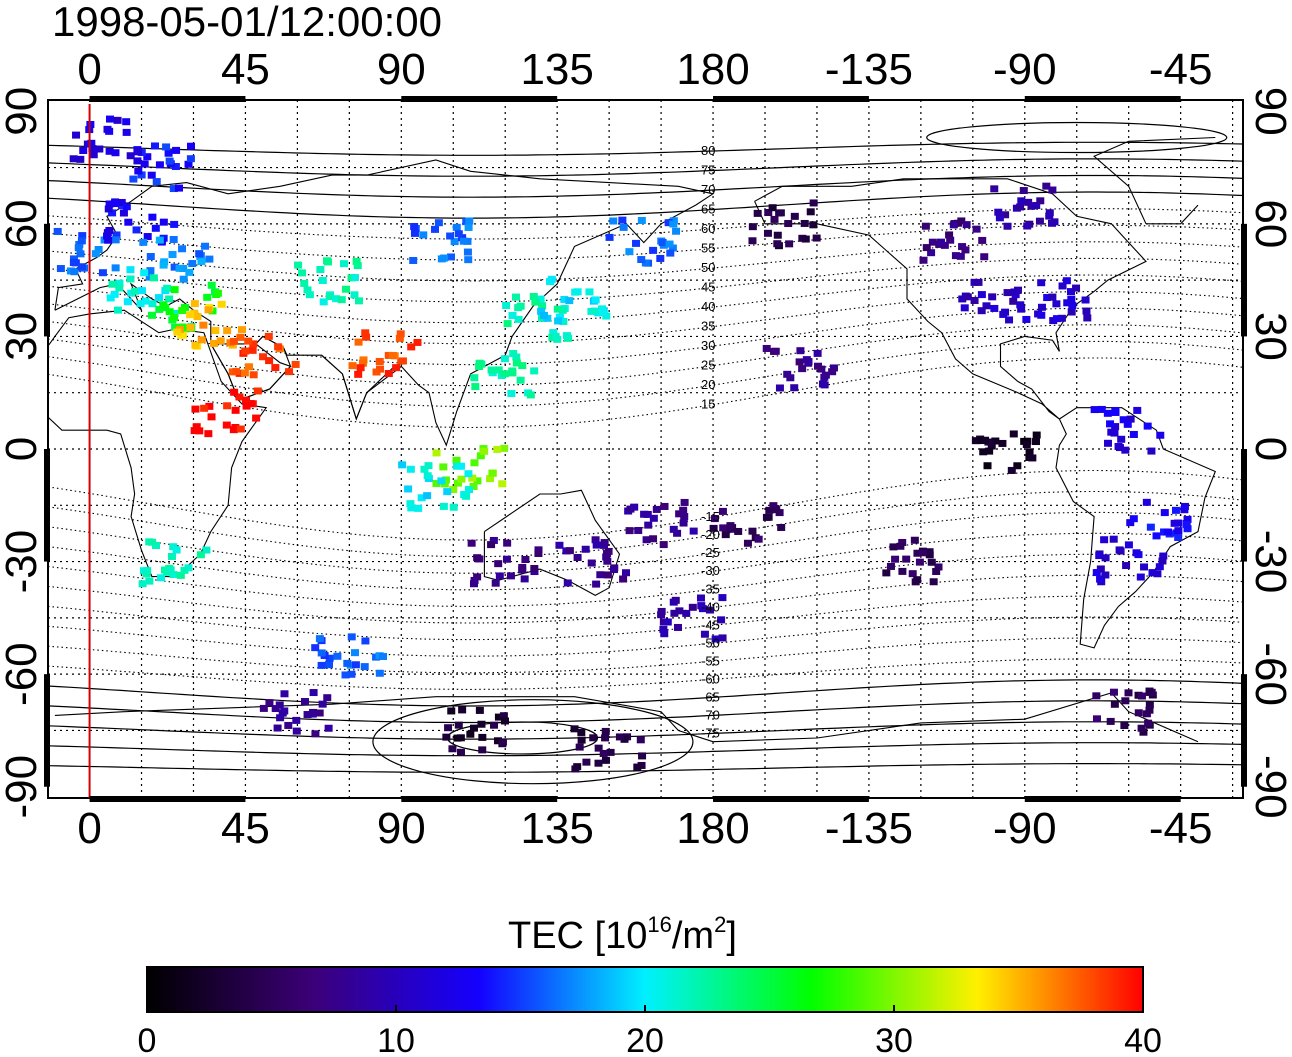  Describe the element at coordinates (23, 336) in the screenshot. I see `left-latitude-label: 30` at that location.